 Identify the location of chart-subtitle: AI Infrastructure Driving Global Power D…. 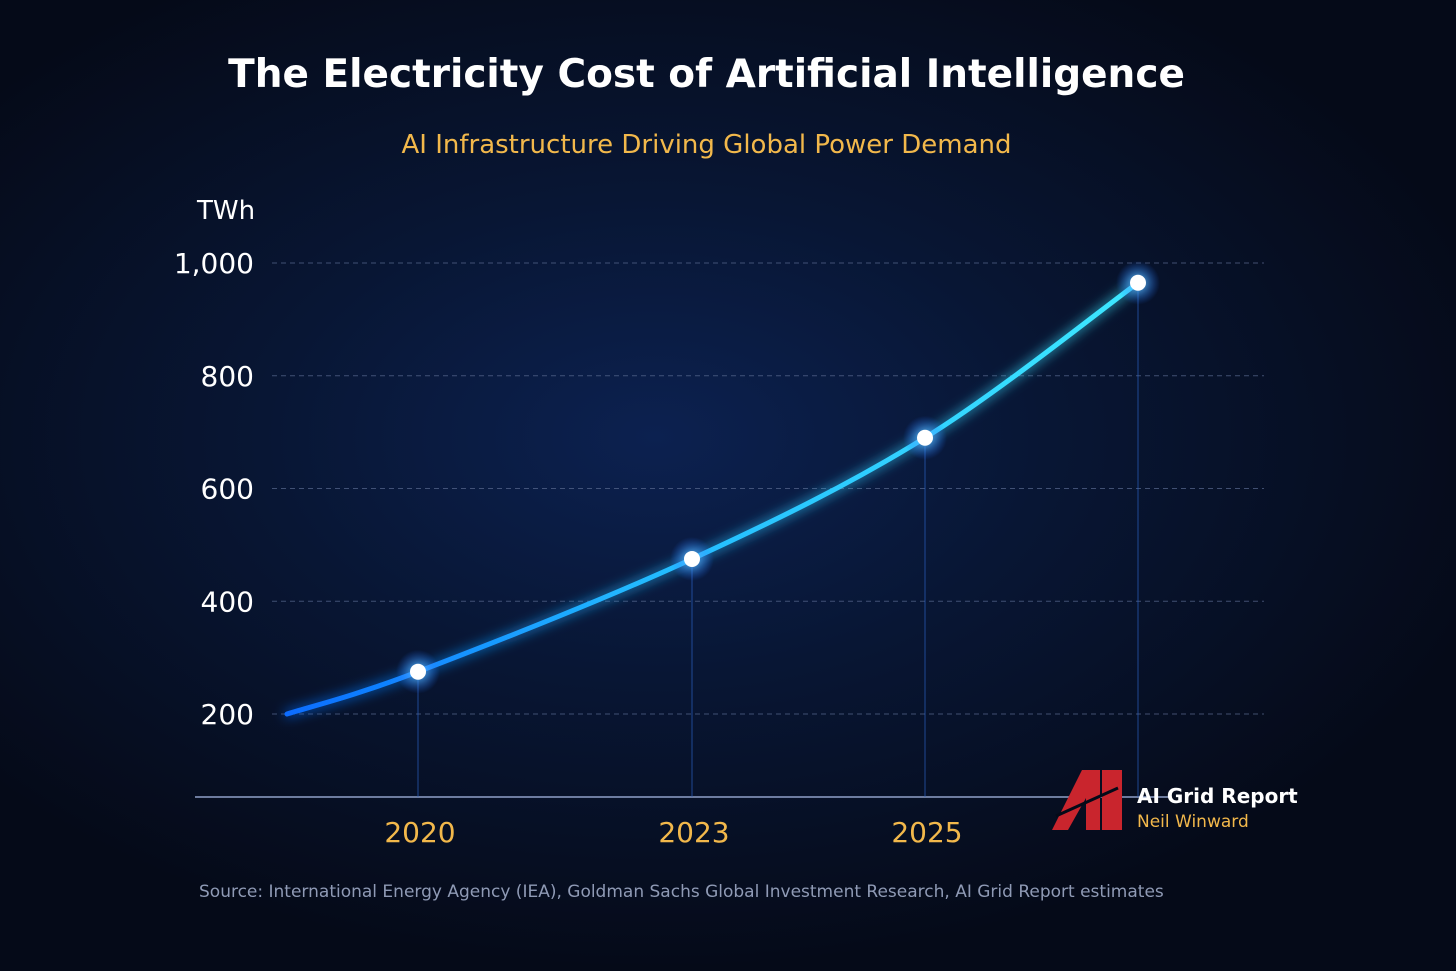
(706, 145).